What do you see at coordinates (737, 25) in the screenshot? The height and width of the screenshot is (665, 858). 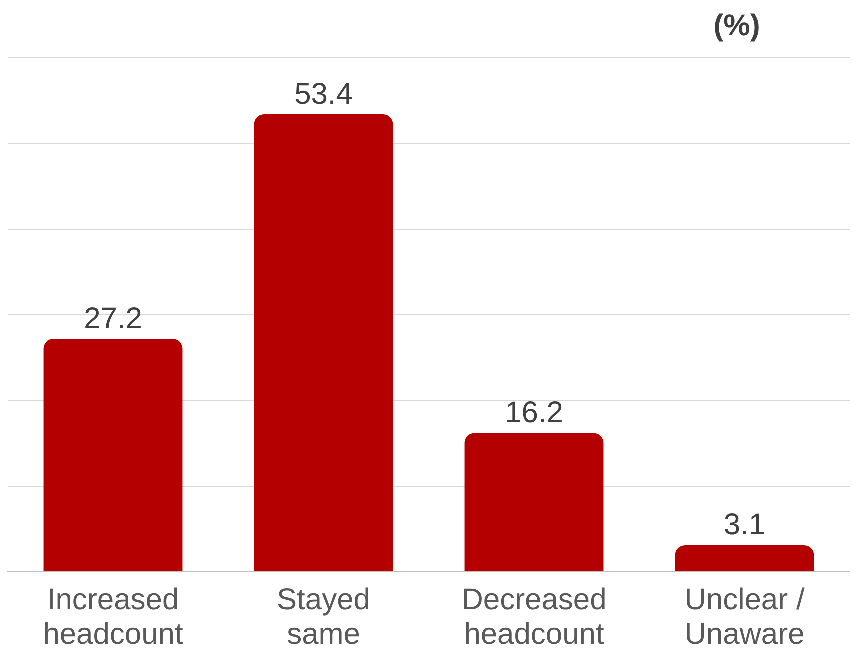 I see `y-axis-title: (%)` at bounding box center [737, 25].